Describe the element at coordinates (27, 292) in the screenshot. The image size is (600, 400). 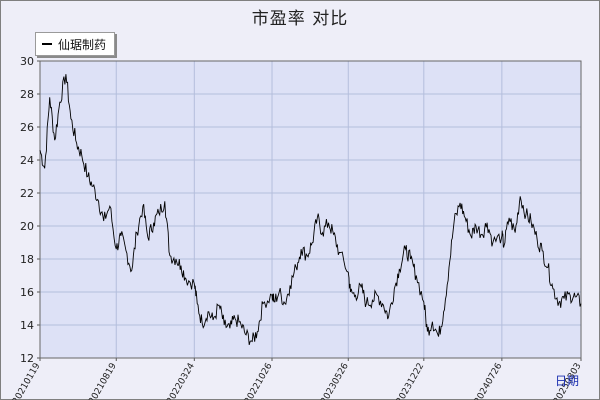
I see `y-tick-label: 16` at that location.